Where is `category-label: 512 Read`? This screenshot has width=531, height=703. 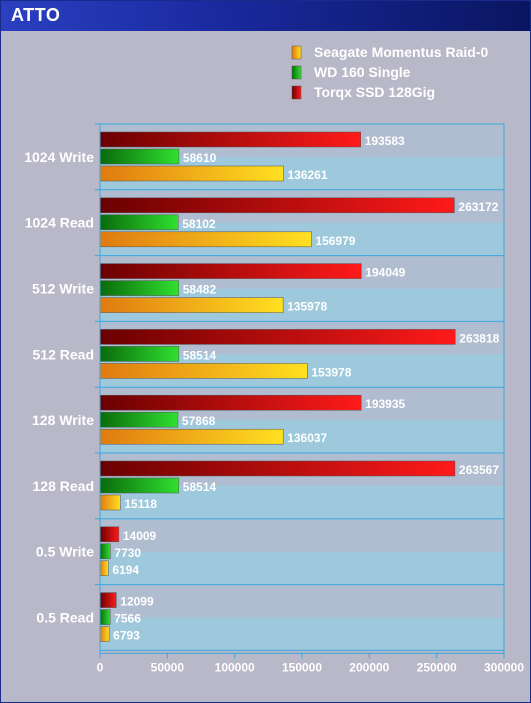
category-label: 512 Read is located at coordinates (63, 354).